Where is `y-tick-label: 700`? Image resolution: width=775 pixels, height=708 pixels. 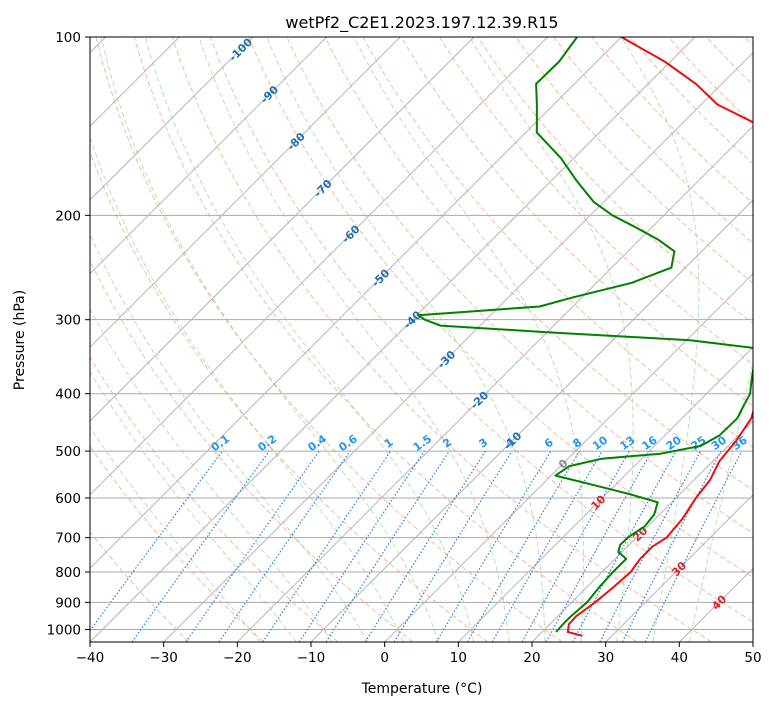
y-tick-label: 700 is located at coordinates (68, 539).